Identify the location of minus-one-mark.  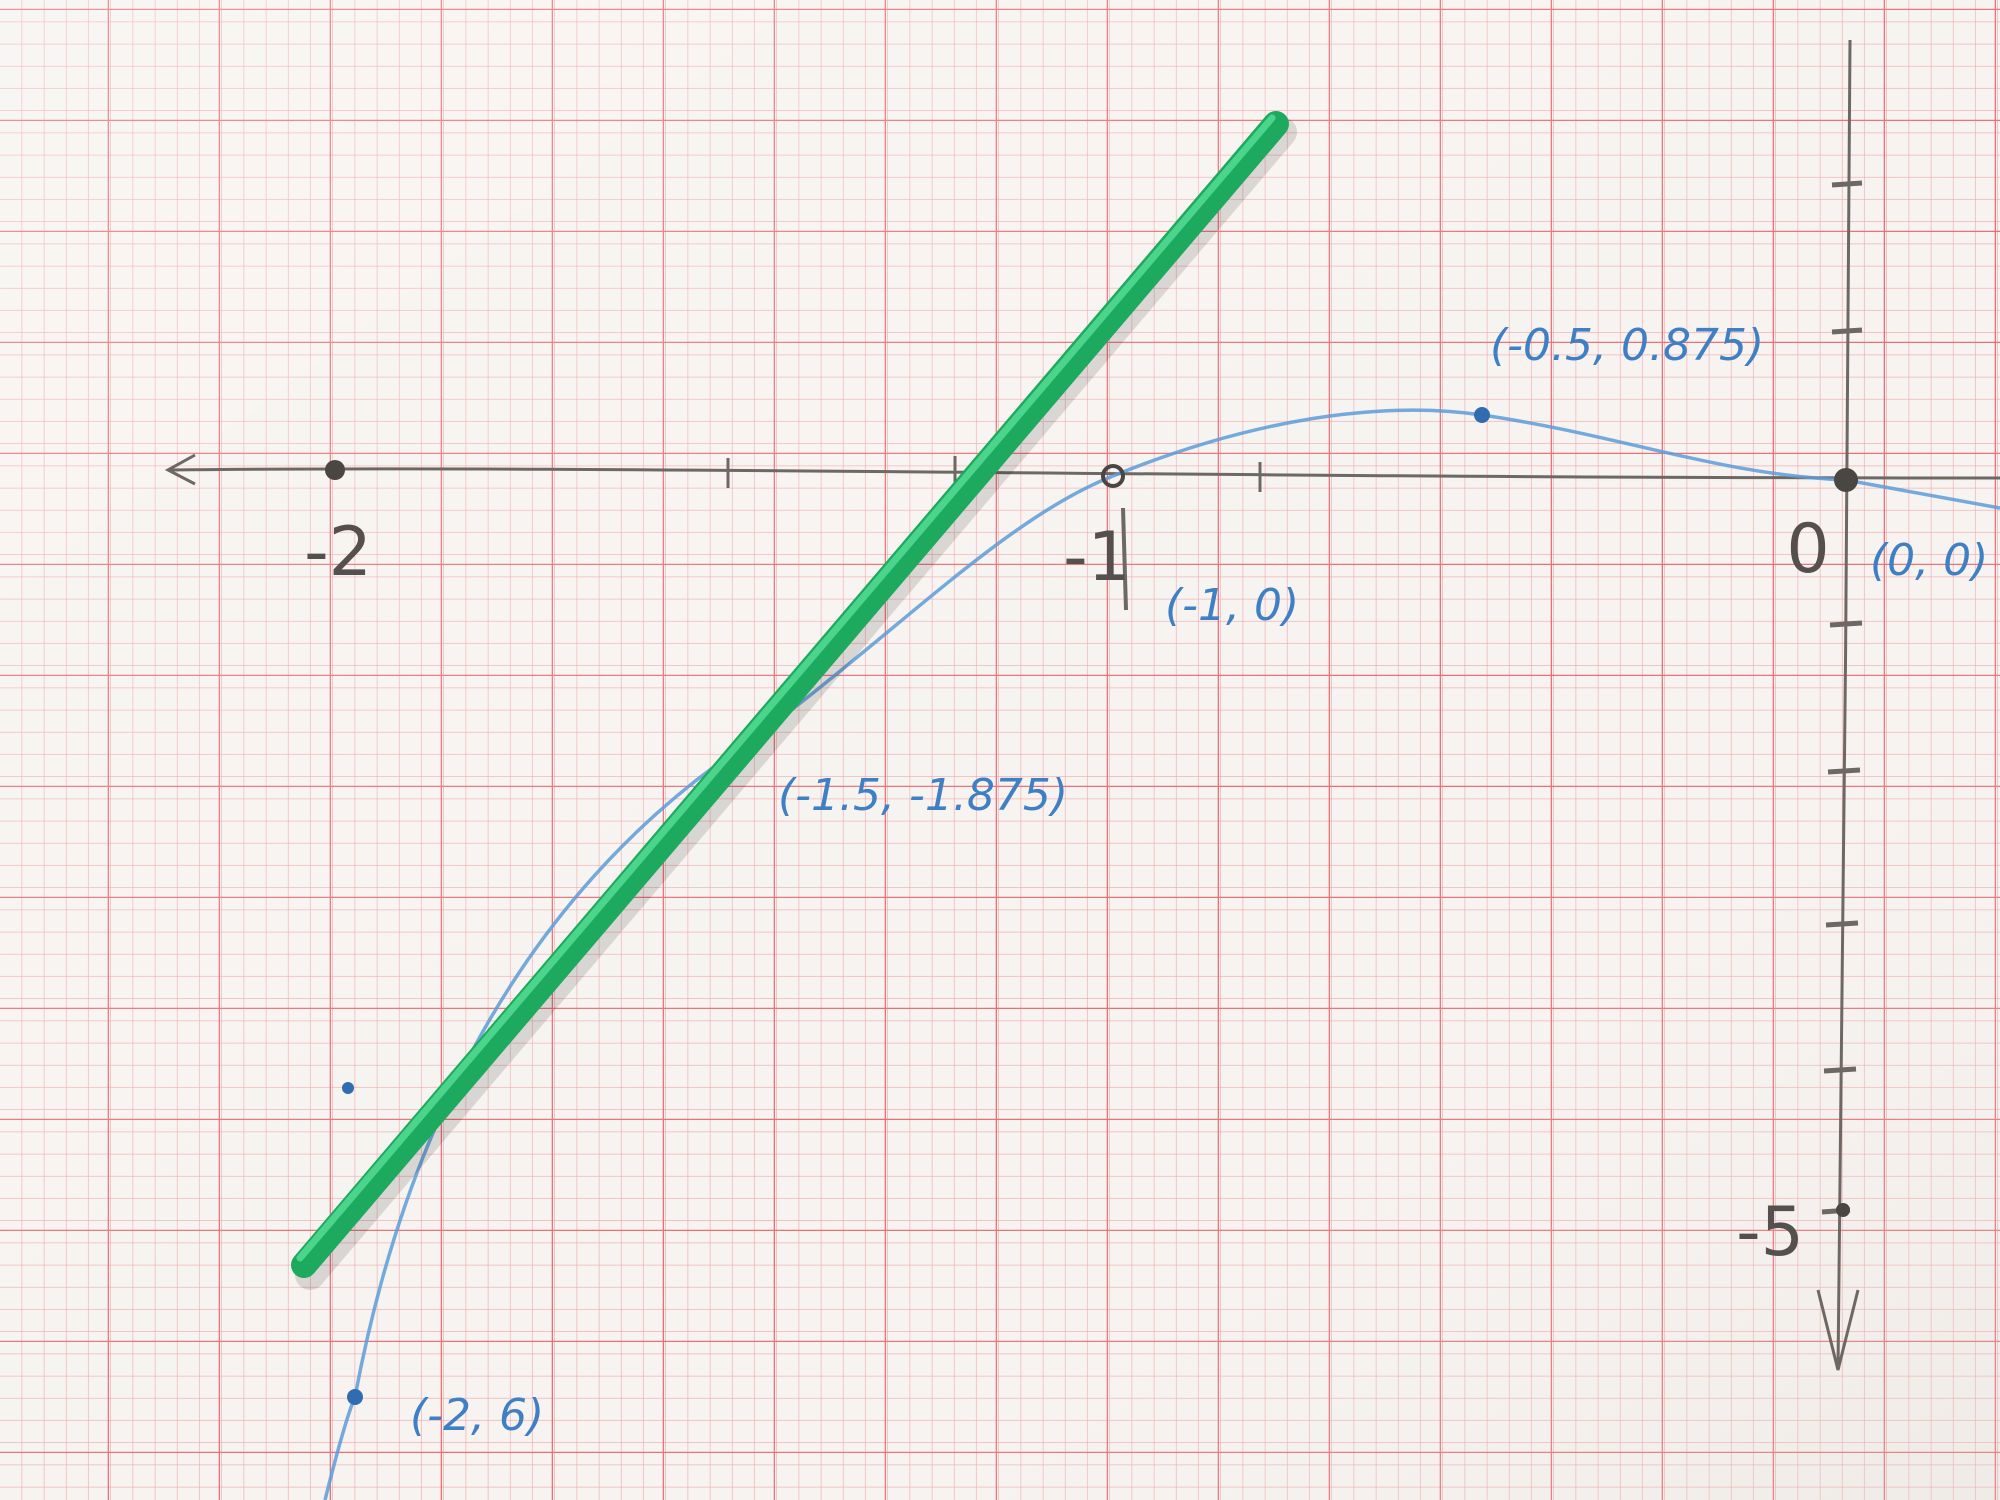
(1124, 559).